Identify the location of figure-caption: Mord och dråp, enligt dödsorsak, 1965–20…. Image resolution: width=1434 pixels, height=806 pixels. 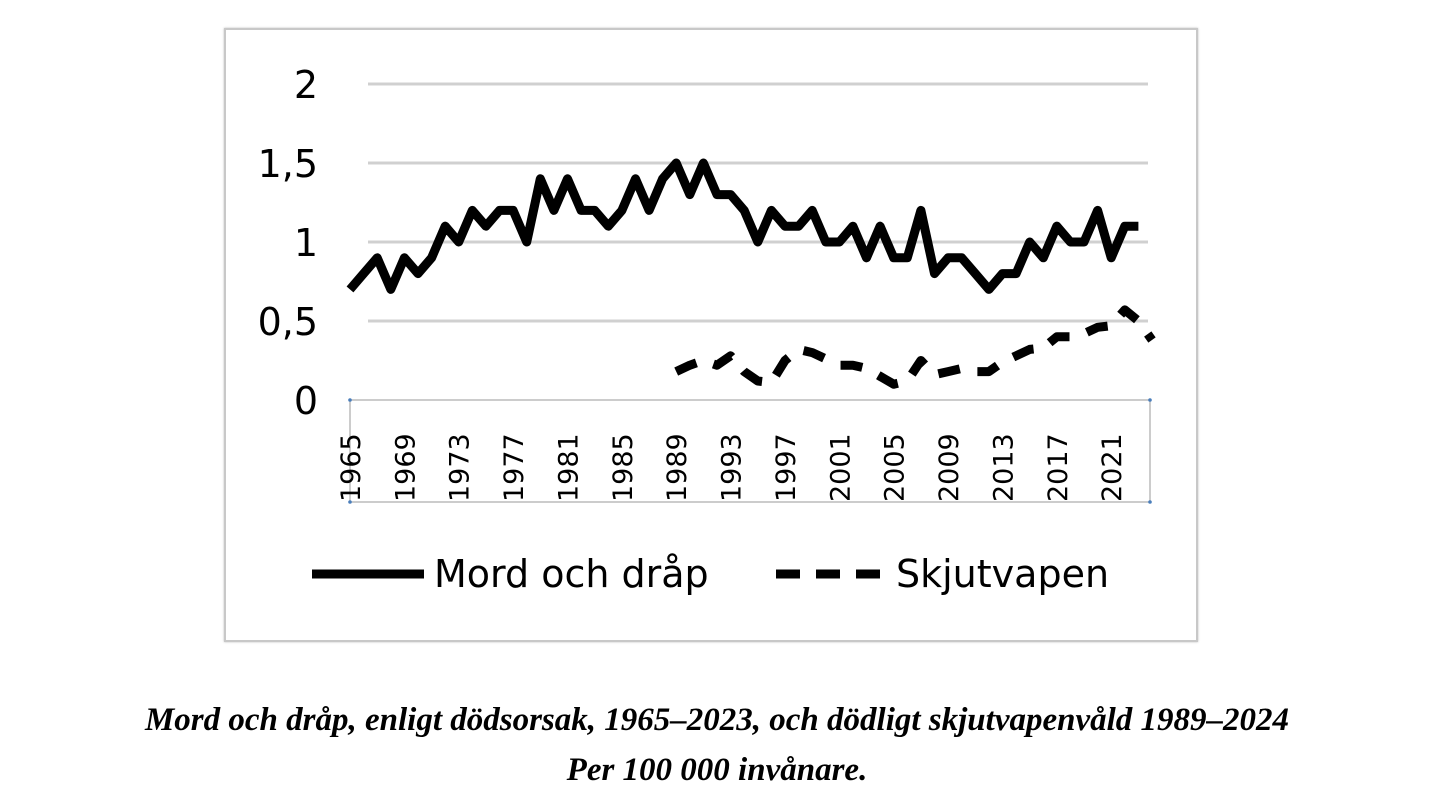
(717, 745).